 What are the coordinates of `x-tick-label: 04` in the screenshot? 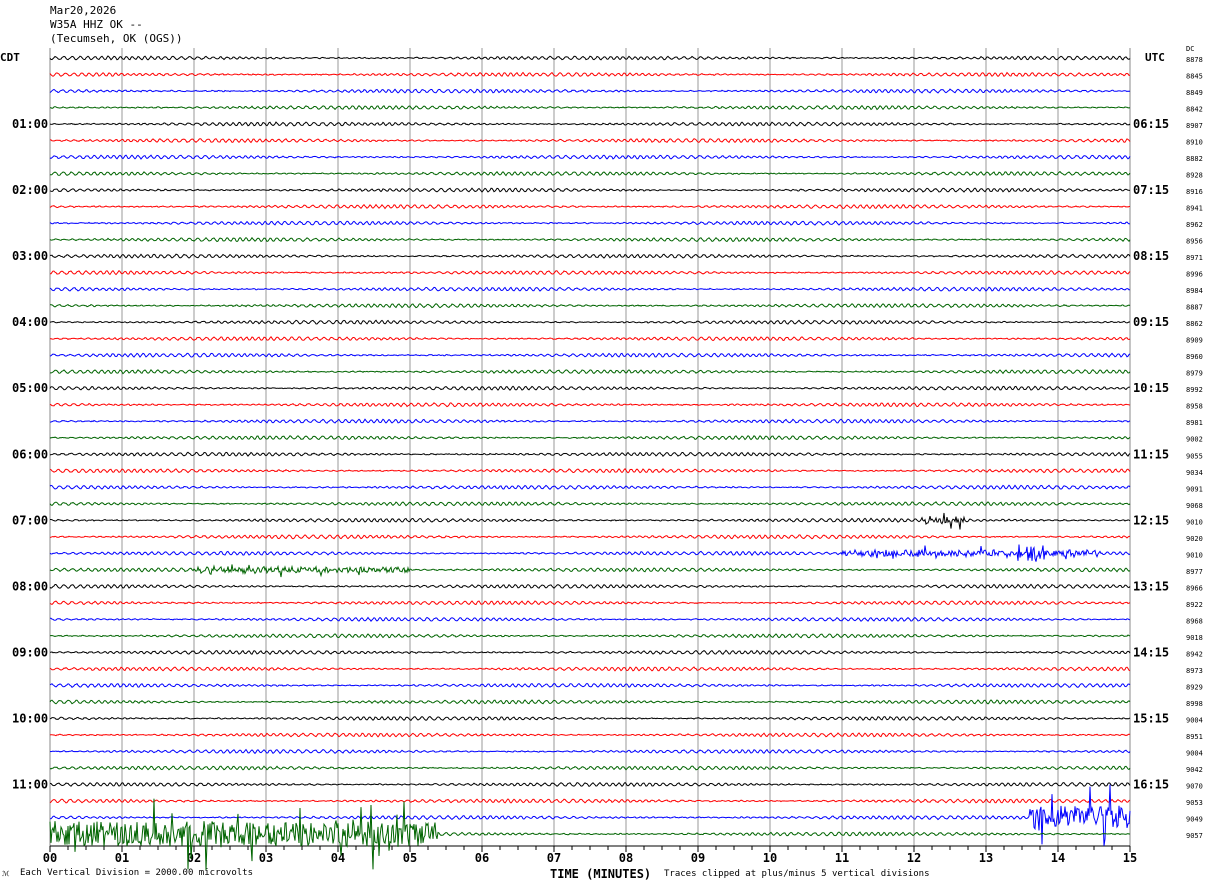 It's located at (338, 858).